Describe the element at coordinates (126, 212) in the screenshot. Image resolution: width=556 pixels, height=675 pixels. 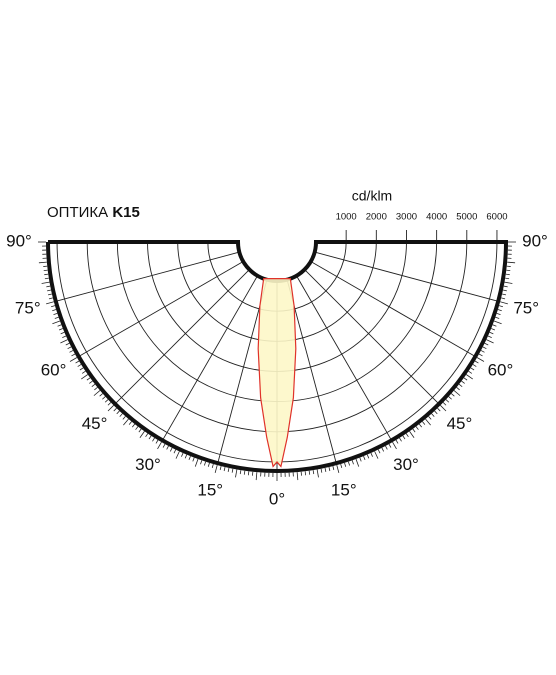
I see `title-bold: K15` at that location.